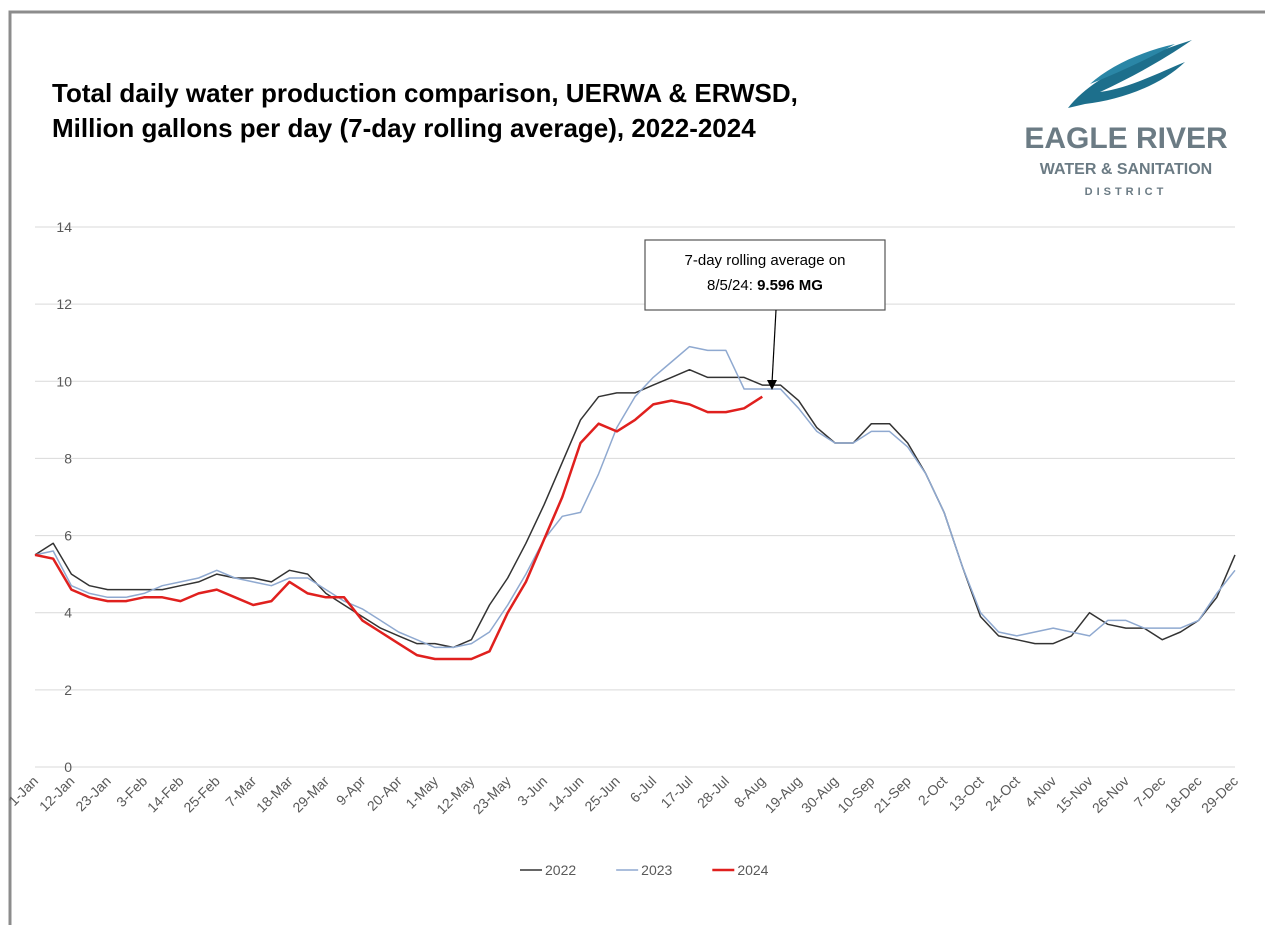 Image resolution: width=1265 pixels, height=930 pixels. What do you see at coordinates (790, 285) in the screenshot?
I see `annotation-value: 9.596 MG` at bounding box center [790, 285].